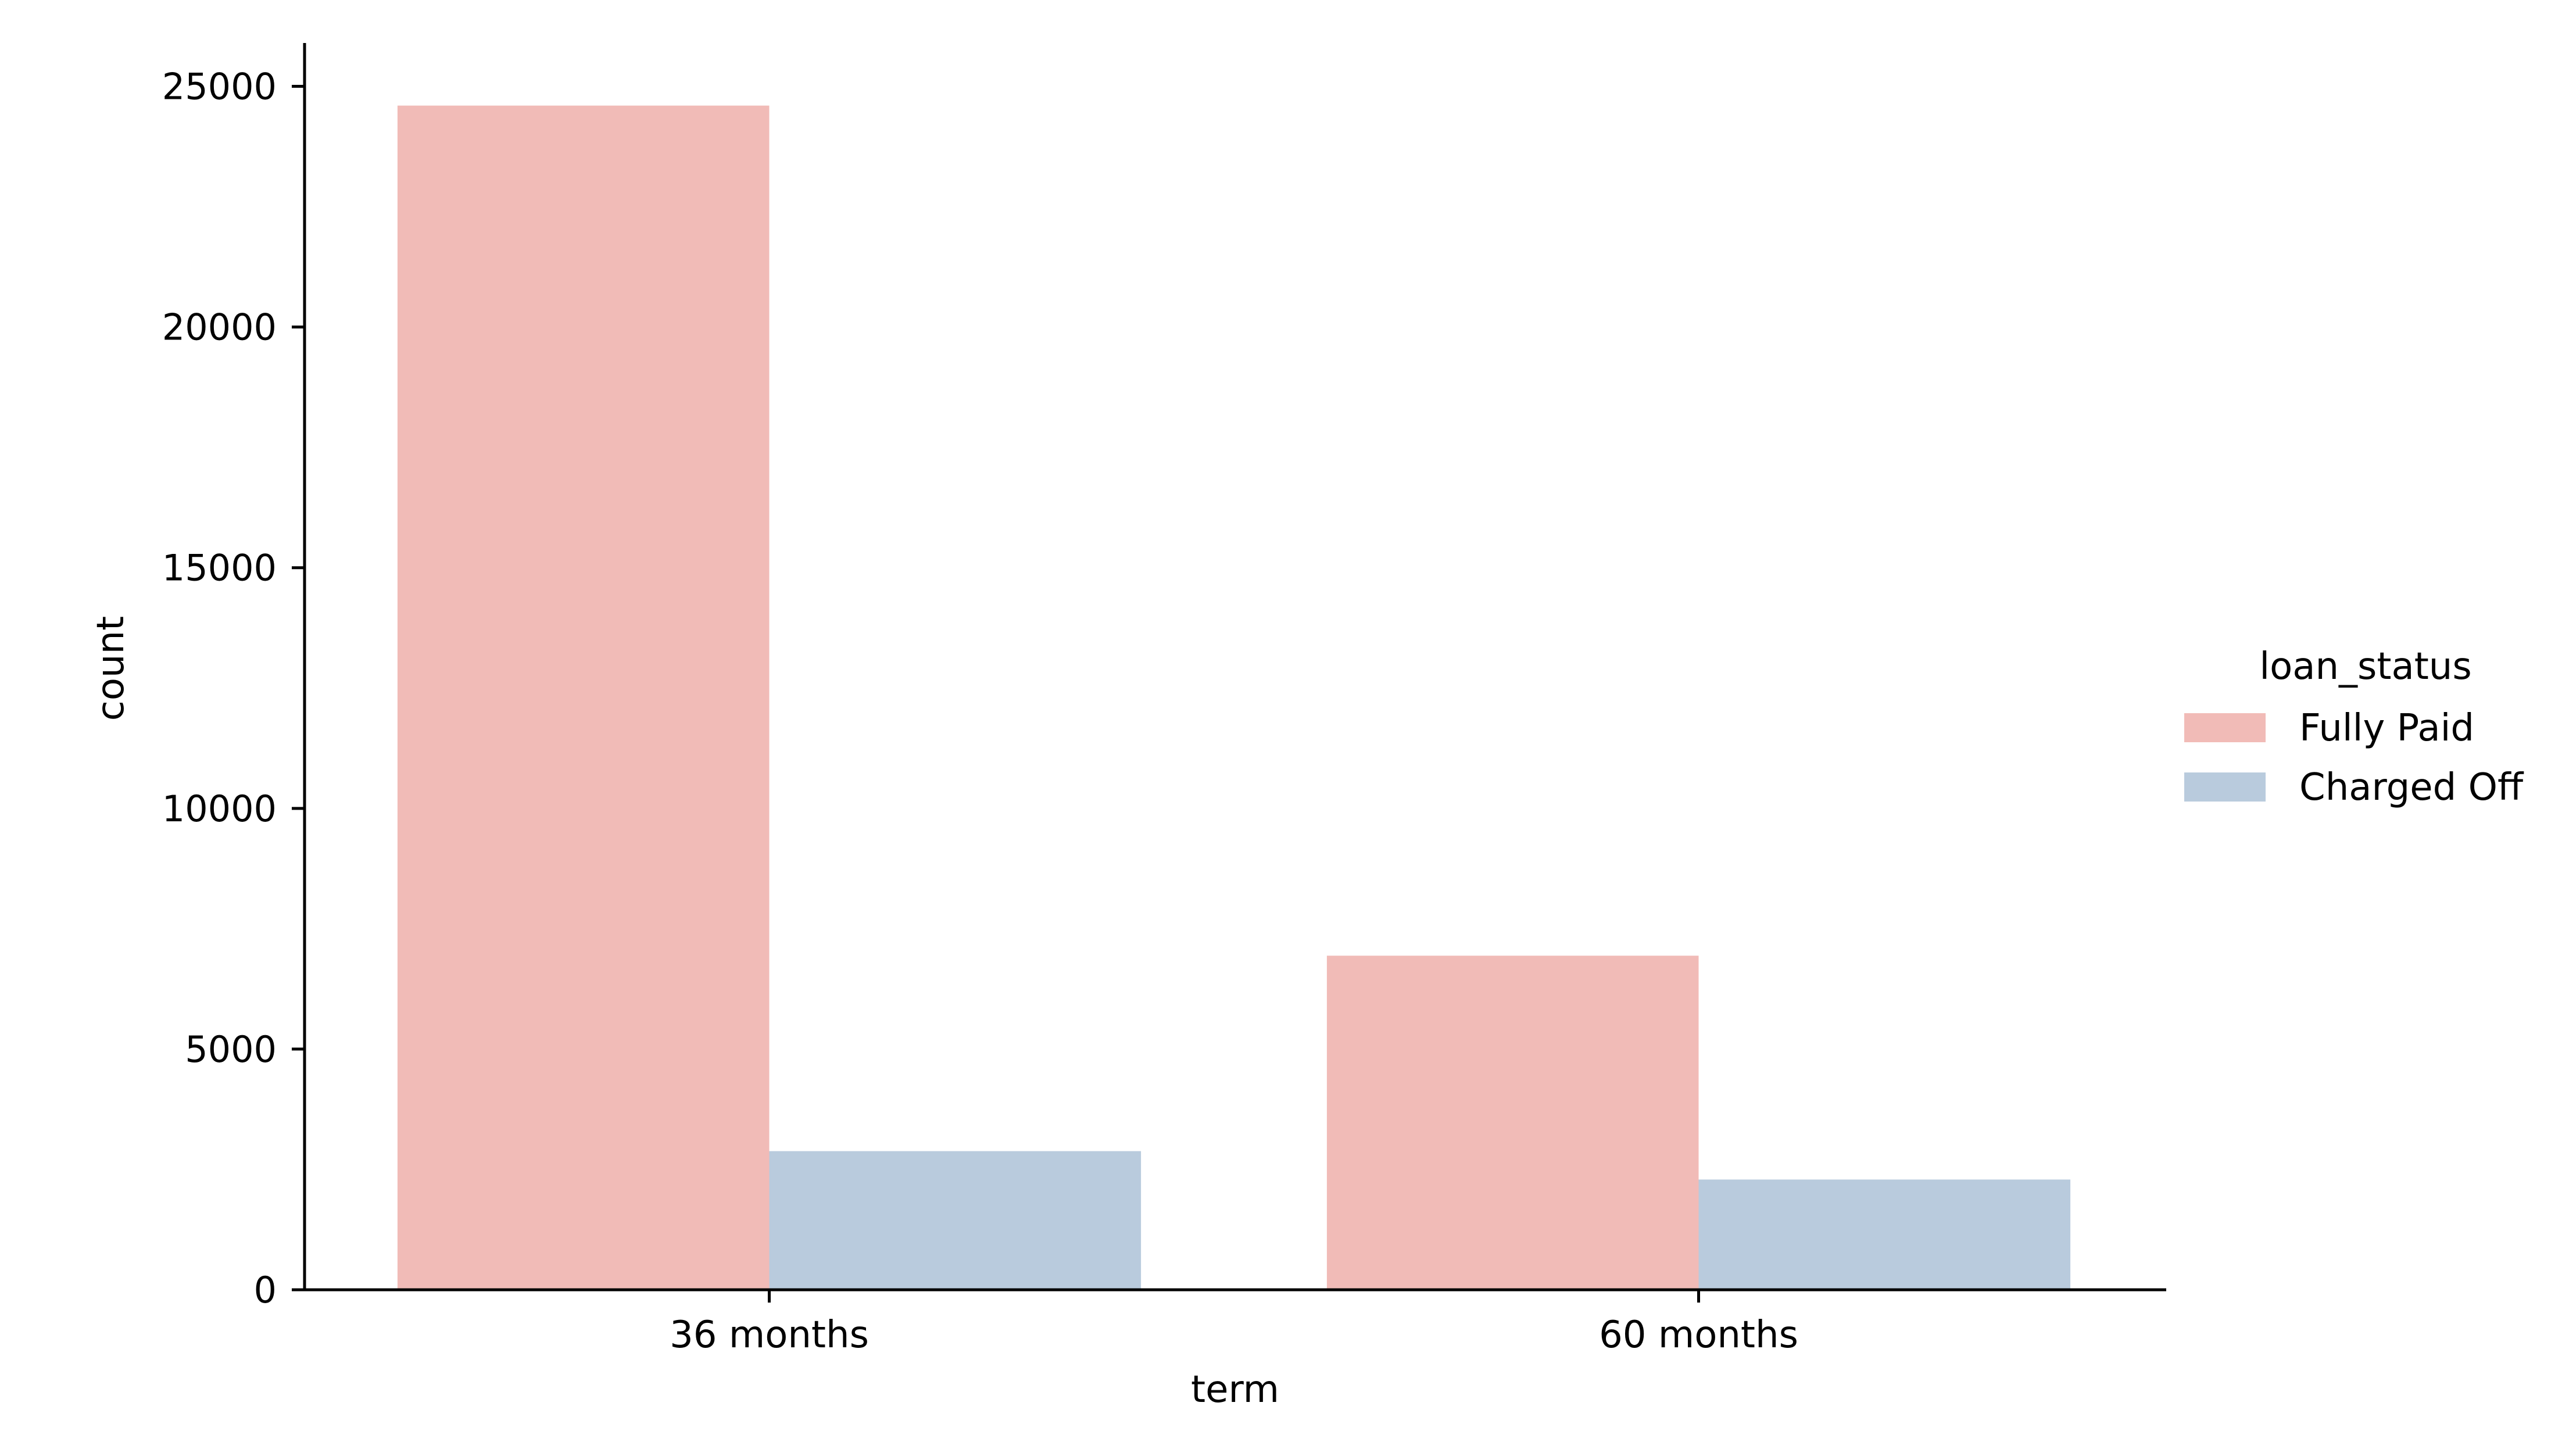 The width and height of the screenshot is (2569, 1456). I want to click on legend-entry-label: Charged Off, so click(2411, 788).